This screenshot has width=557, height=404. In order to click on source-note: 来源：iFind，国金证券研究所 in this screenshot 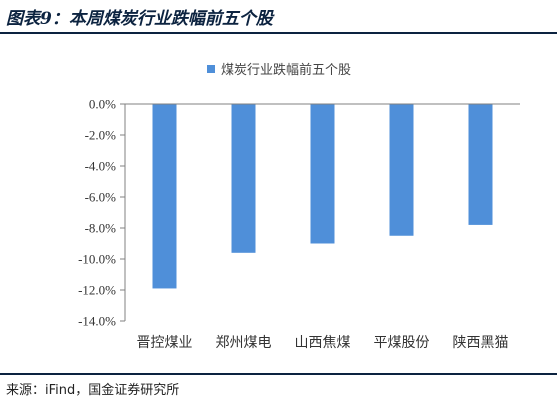, I will do `click(93, 390)`.